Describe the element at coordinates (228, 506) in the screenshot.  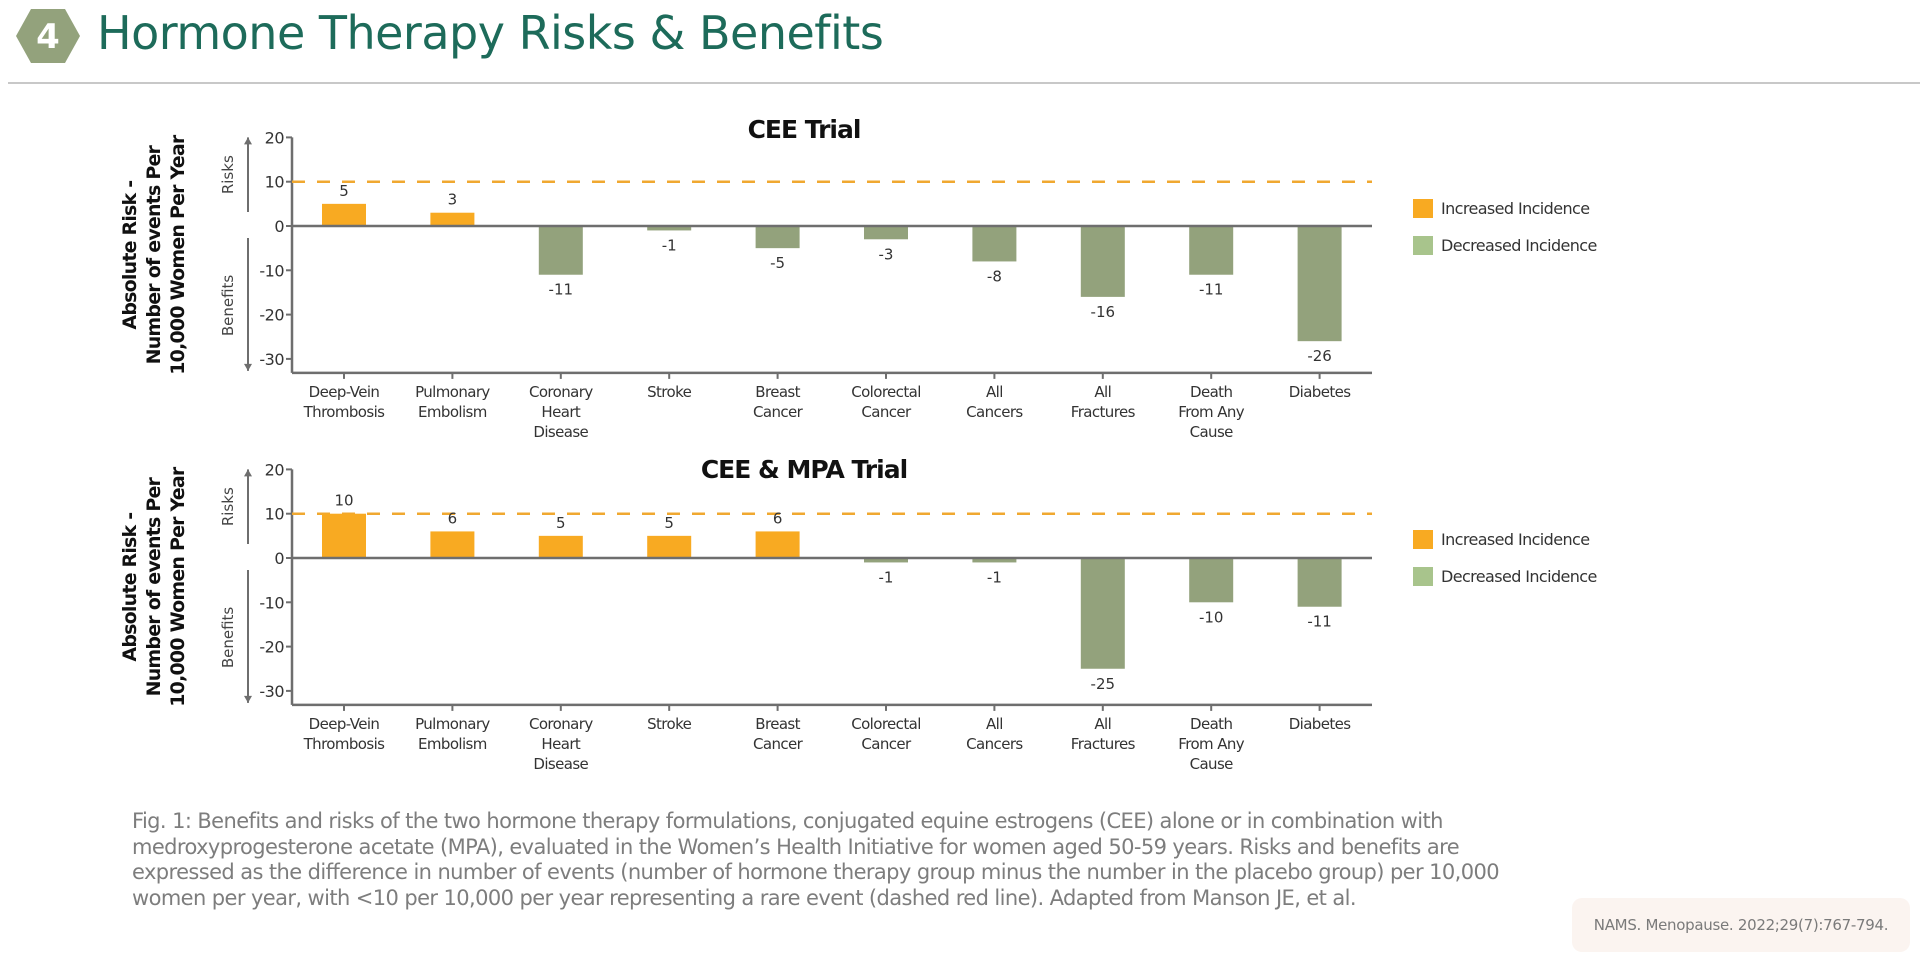
I see `risks-label: Risks` at that location.